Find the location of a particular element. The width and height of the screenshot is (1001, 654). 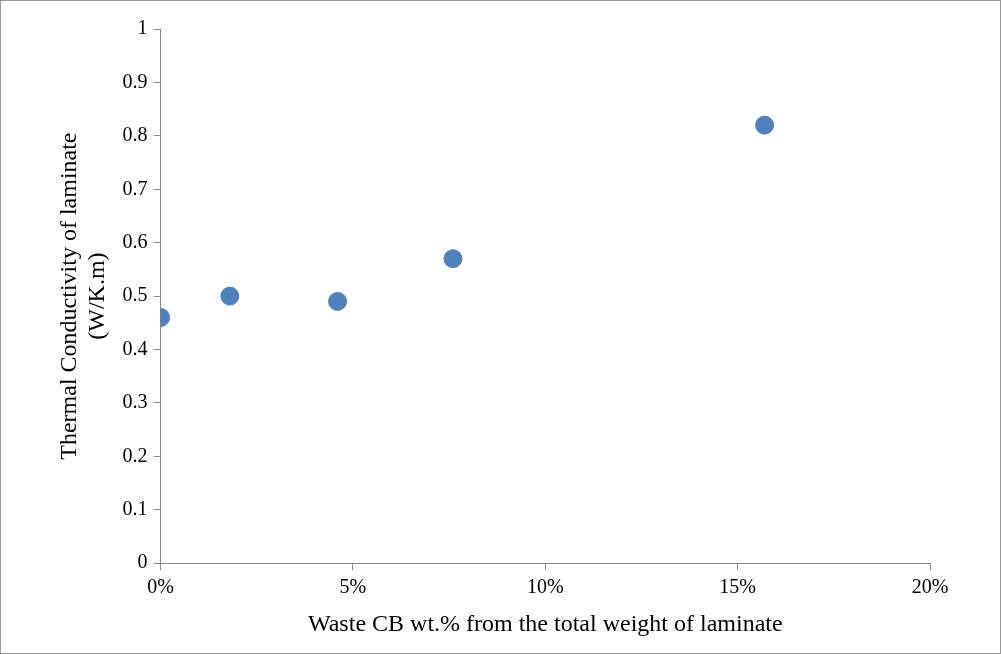

x-tick-label: 5% is located at coordinates (353, 586).